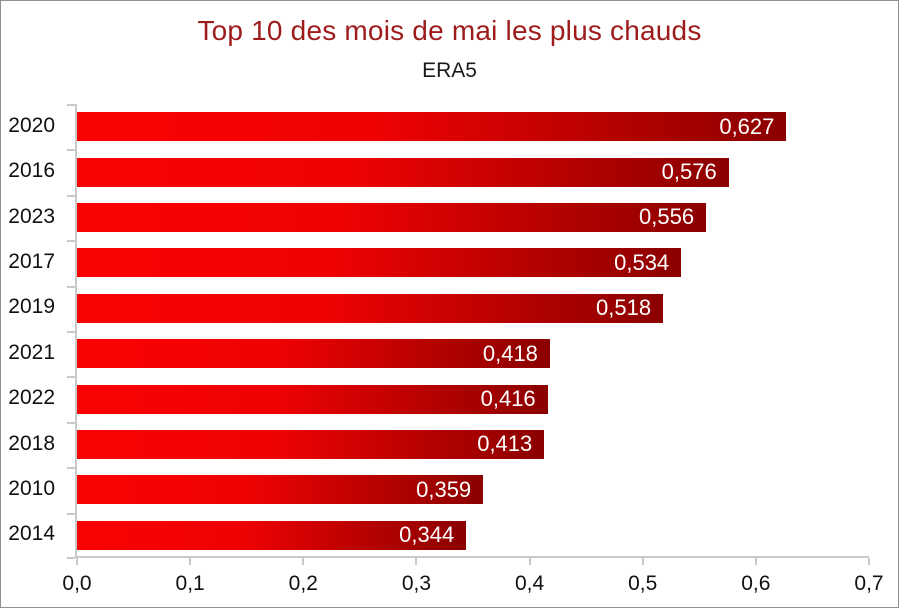 The image size is (899, 608). I want to click on x-axis-tick-label: 0,6, so click(756, 583).